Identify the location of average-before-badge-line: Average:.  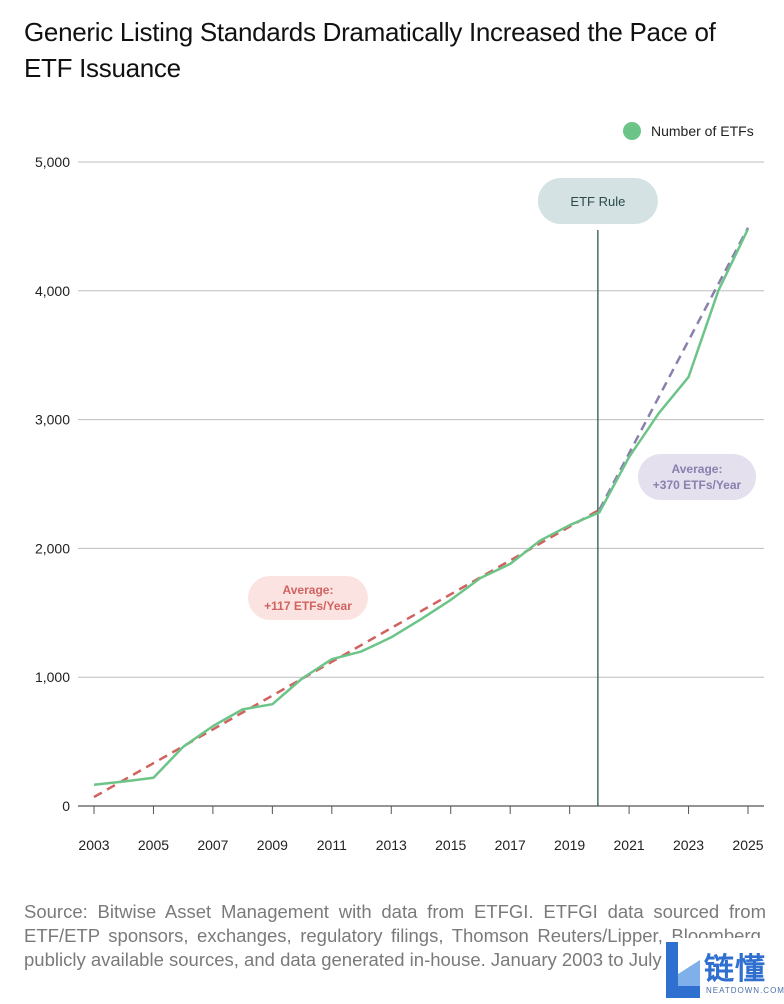
(308, 590).